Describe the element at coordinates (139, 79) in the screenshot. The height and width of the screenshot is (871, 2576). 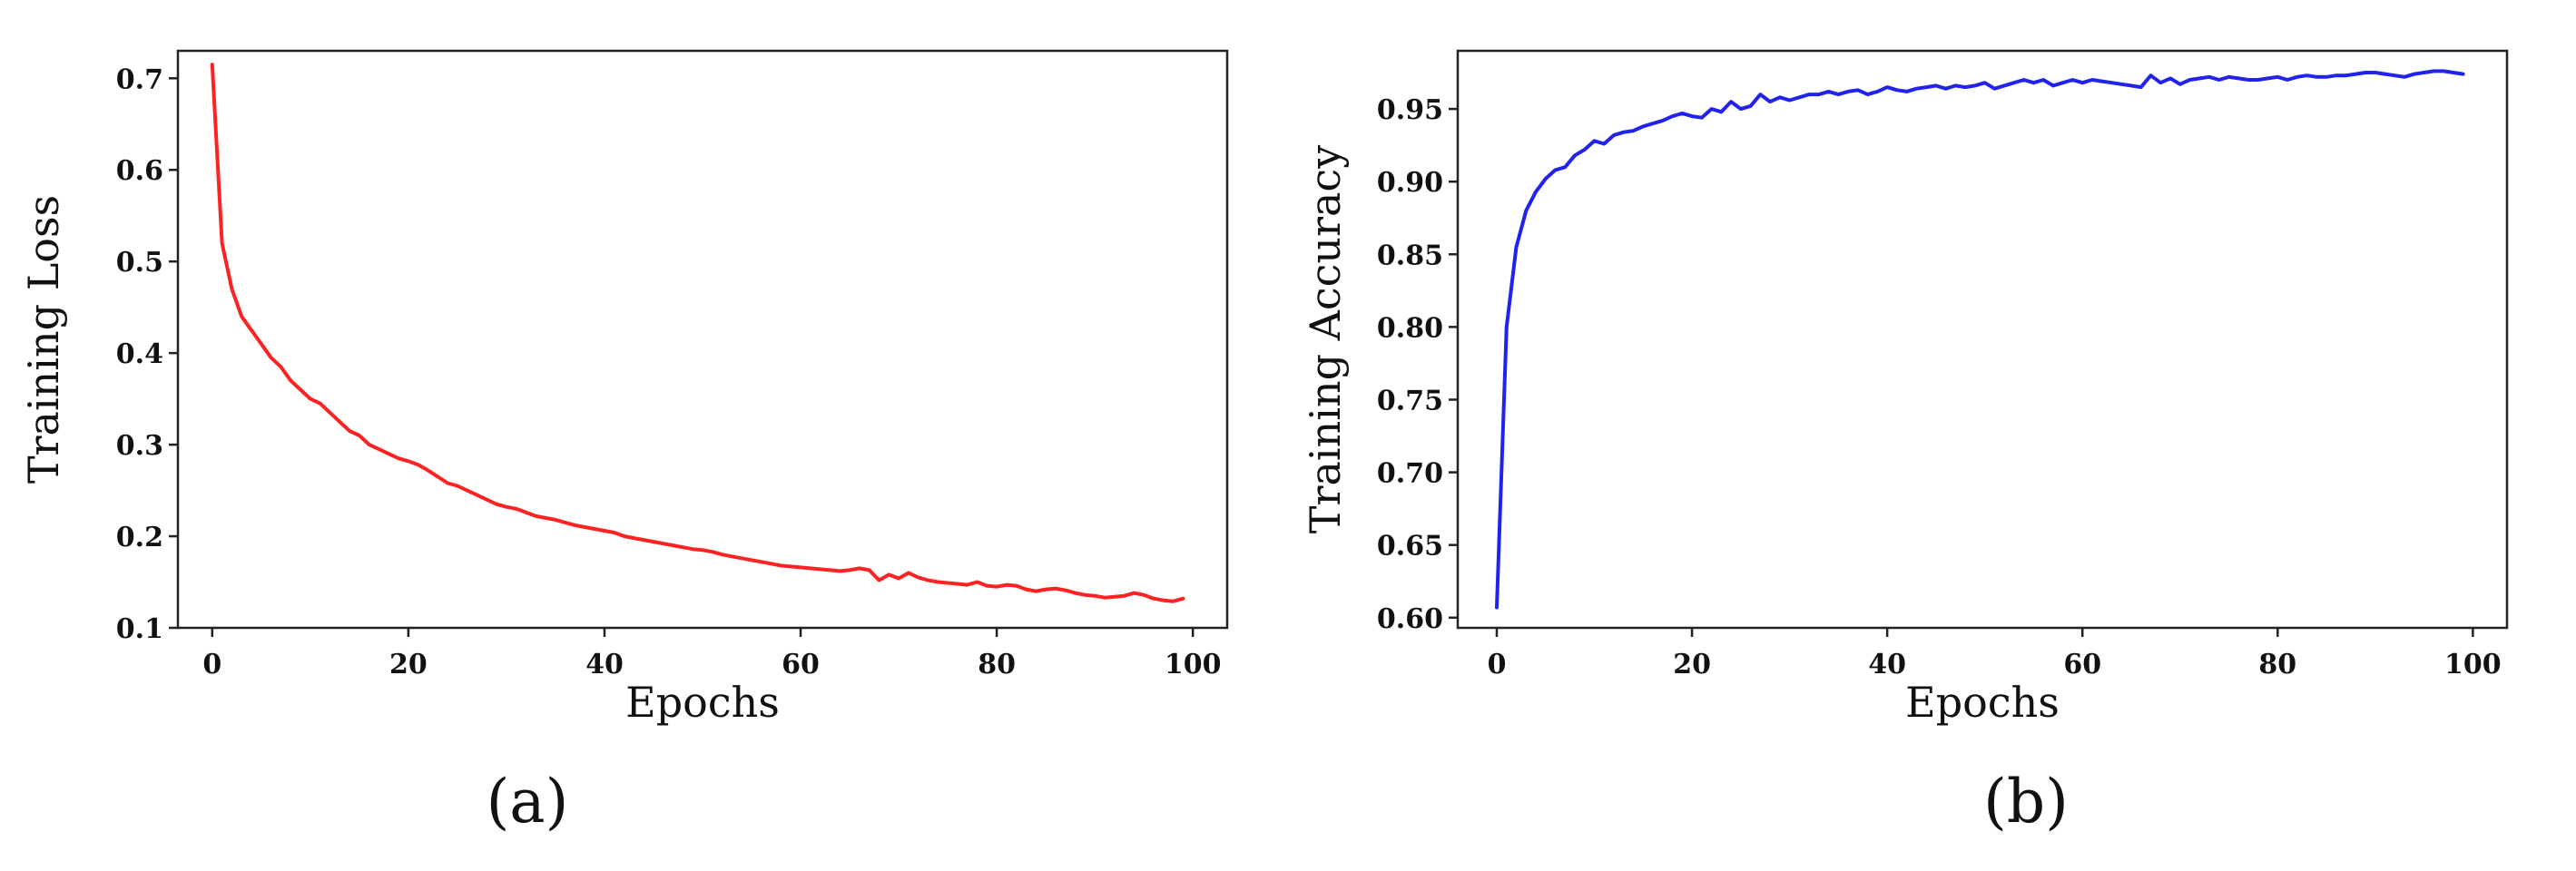
I see `y-tick-label: 0.7` at that location.